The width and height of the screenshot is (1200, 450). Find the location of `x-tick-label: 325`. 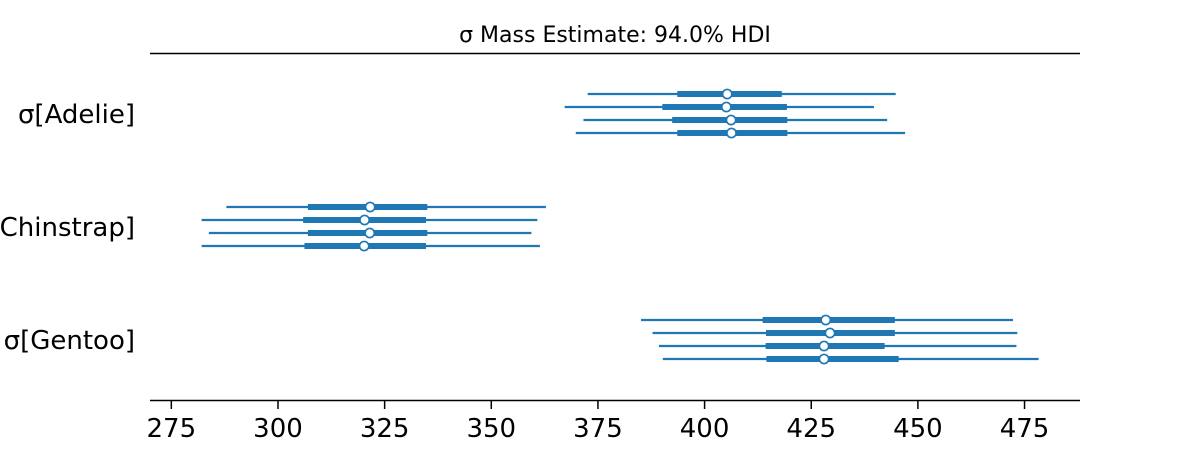

x-tick-label: 325 is located at coordinates (385, 429).